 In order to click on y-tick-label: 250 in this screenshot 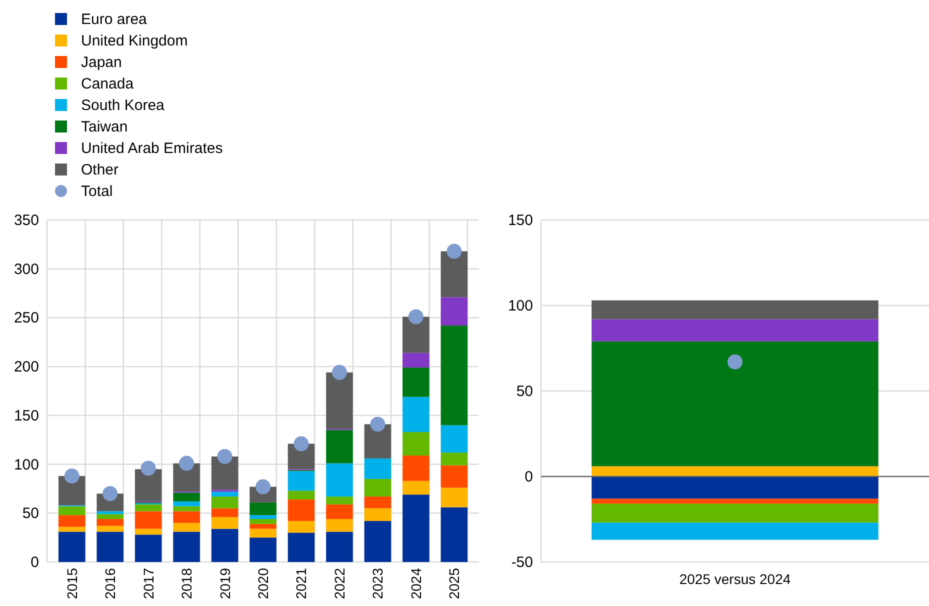, I will do `click(26, 318)`.